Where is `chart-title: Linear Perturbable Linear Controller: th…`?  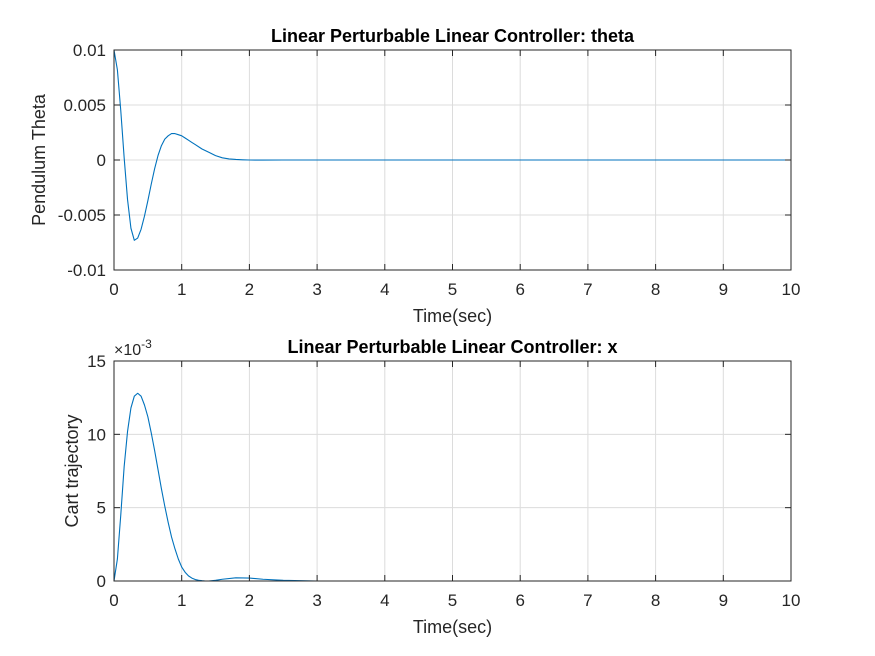
chart-title: Linear Perturbable Linear Controller: th… is located at coordinates (453, 36).